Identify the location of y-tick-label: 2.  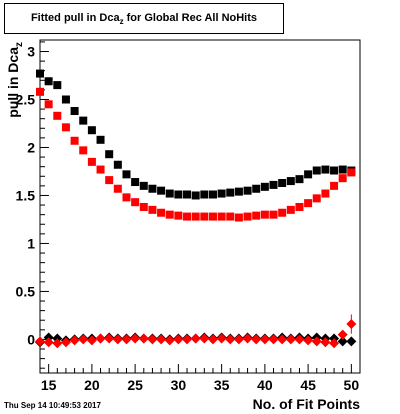
(31, 147).